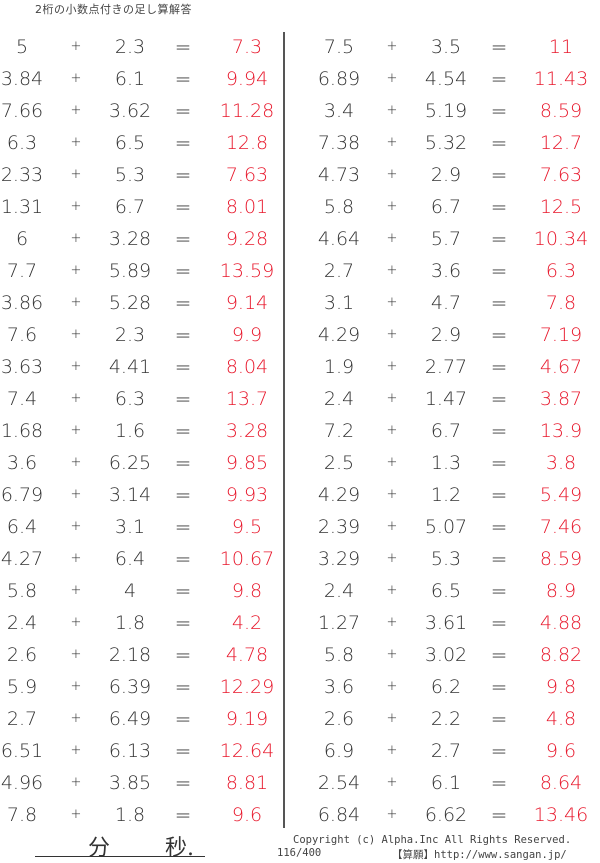 The width and height of the screenshot is (600, 863). Describe the element at coordinates (446, 815) in the screenshot. I see `right-problem-25-addend-b: 6.62` at that location.